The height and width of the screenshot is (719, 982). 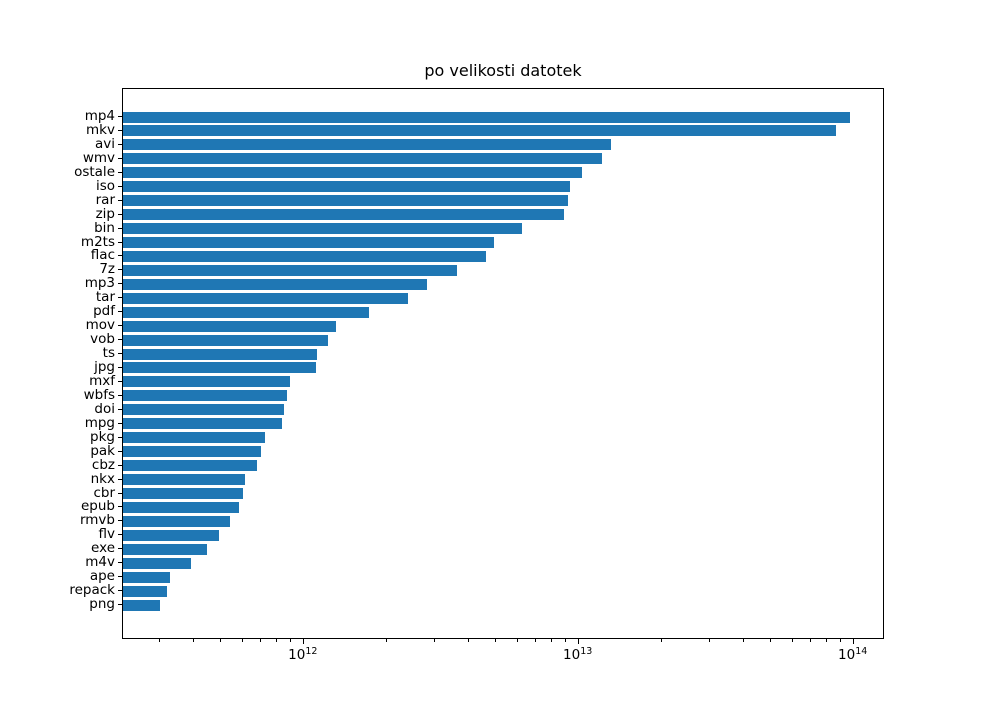 I want to click on y-tick-label: exe, so click(x=103, y=548).